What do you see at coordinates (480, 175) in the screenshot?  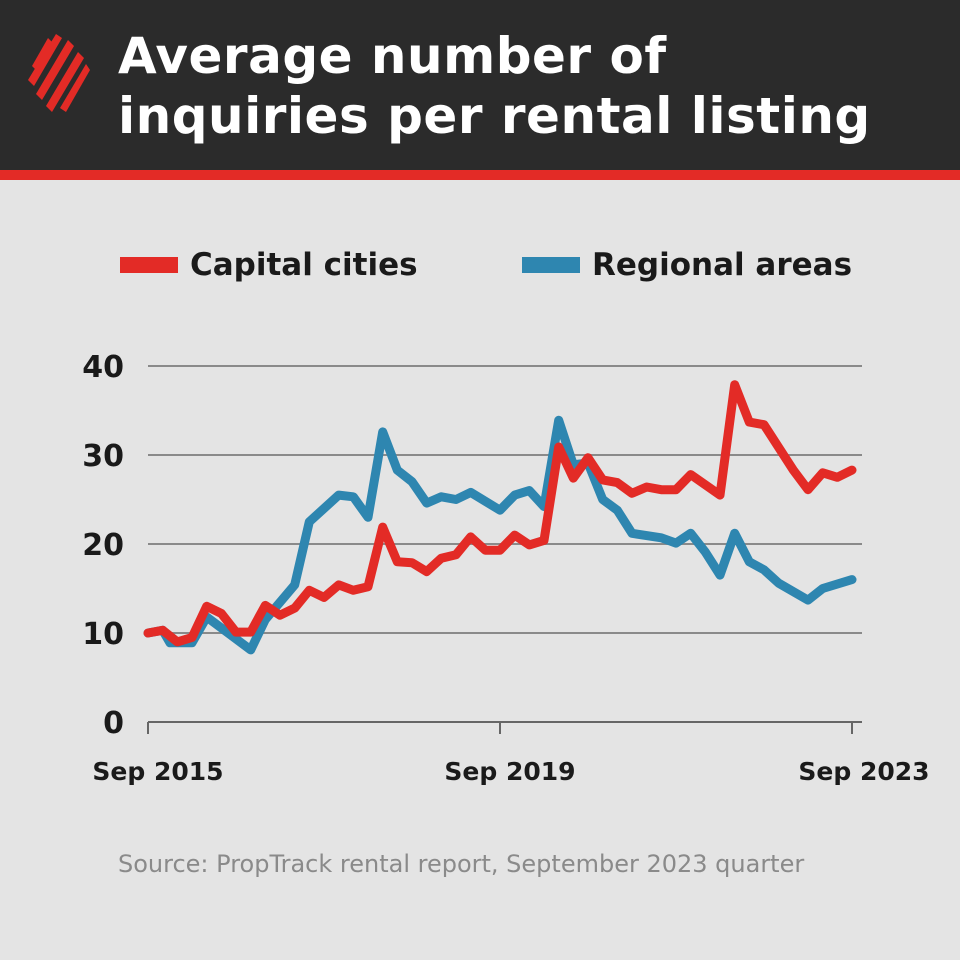 I see `header-accent-rule` at bounding box center [480, 175].